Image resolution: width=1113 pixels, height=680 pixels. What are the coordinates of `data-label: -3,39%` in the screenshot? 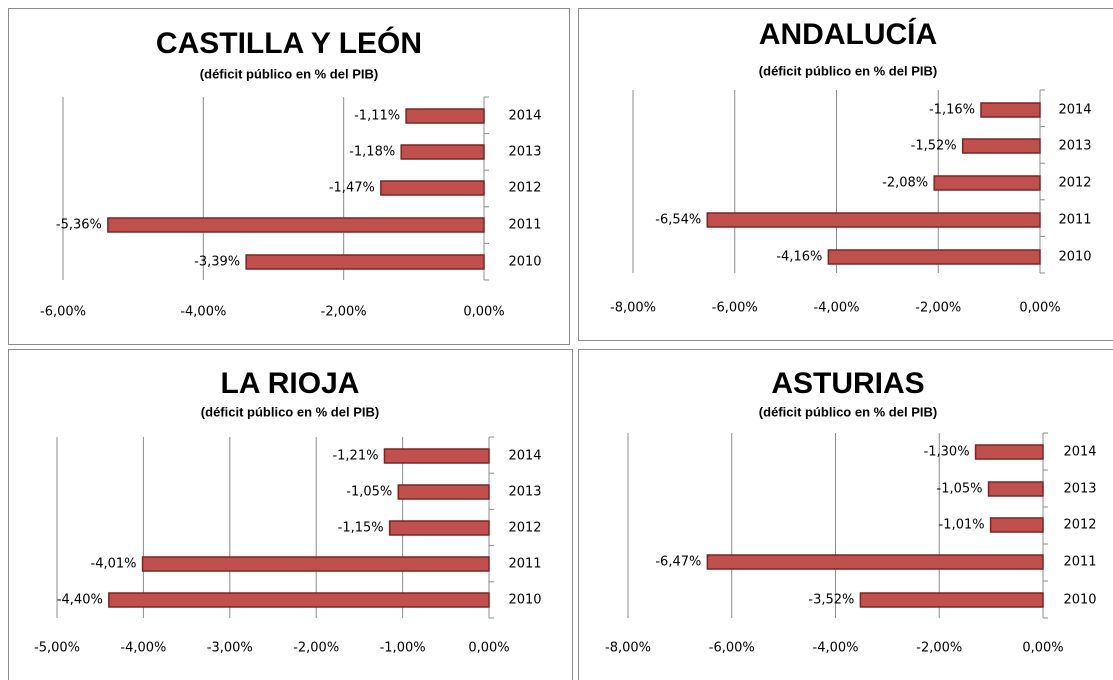 It's located at (217, 262).